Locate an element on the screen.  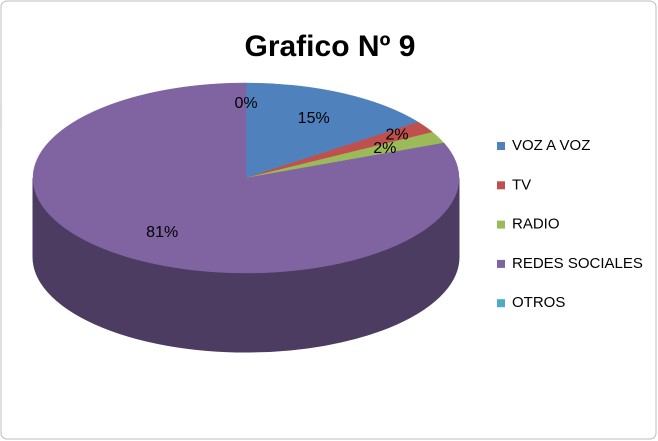
chart-title: Grafico Nº 9 is located at coordinates (329, 46).